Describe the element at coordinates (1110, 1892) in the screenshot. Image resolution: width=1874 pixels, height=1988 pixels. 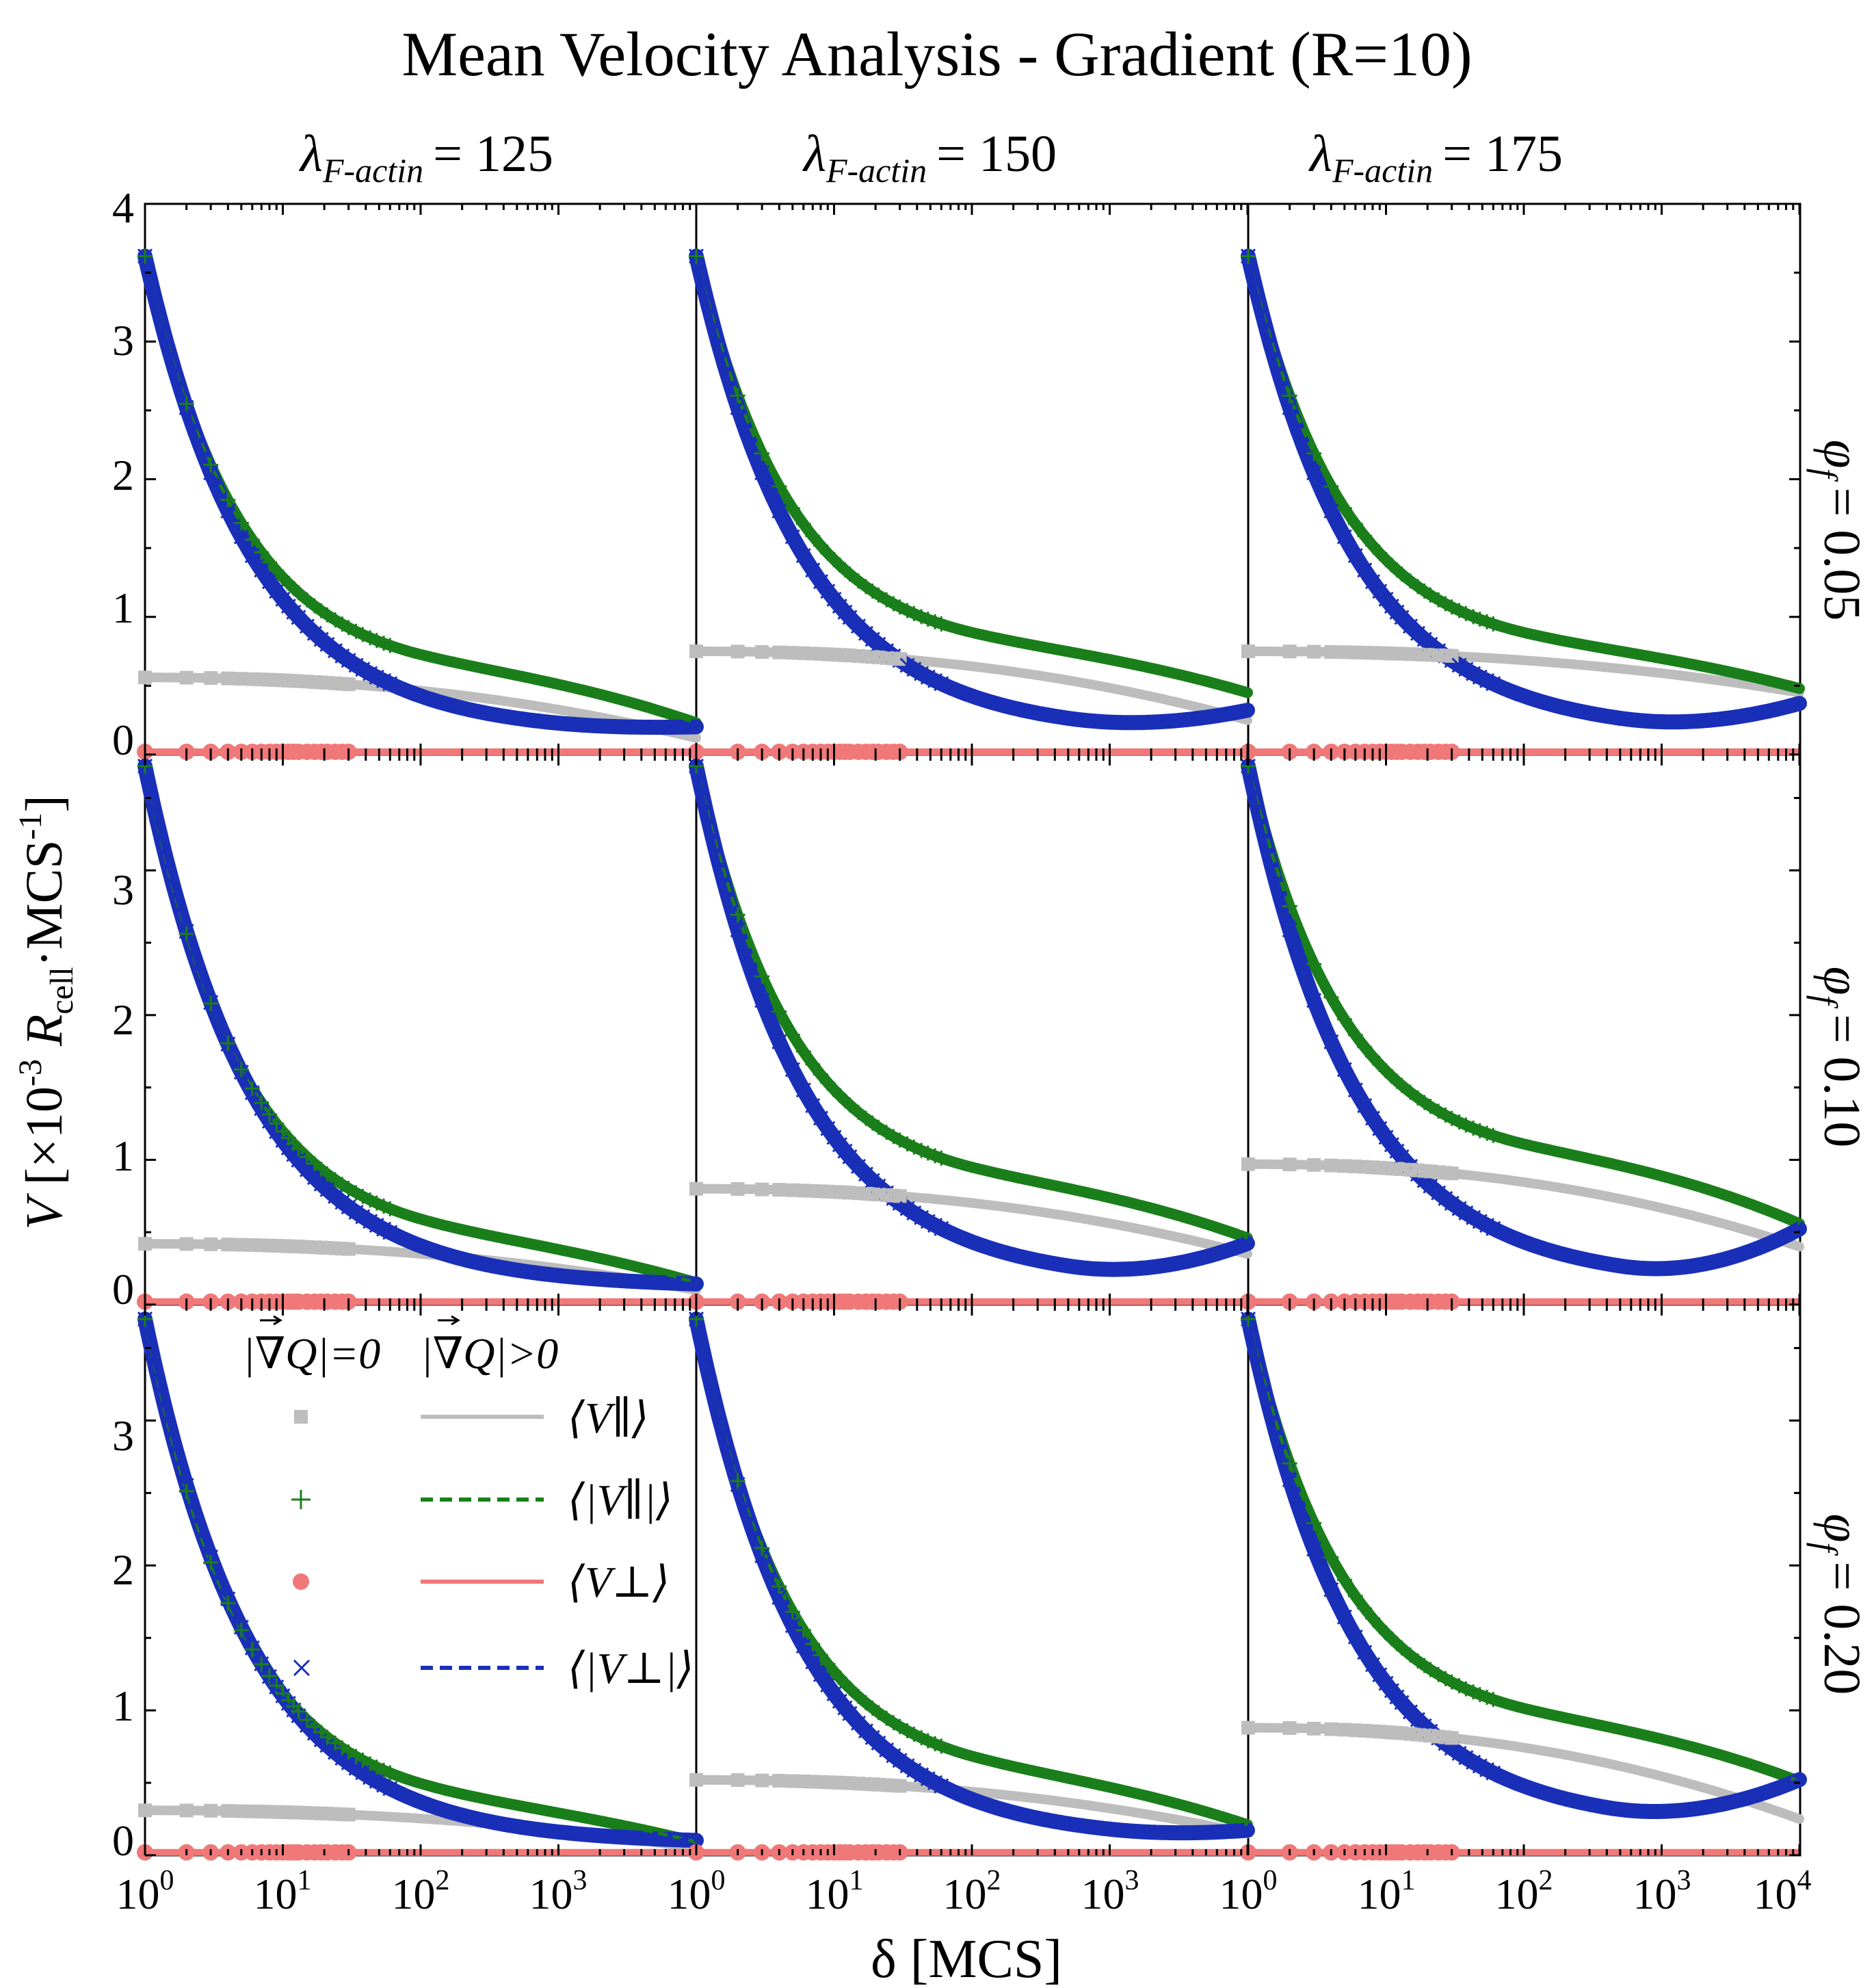
I see `x-tick-label: 10³` at that location.